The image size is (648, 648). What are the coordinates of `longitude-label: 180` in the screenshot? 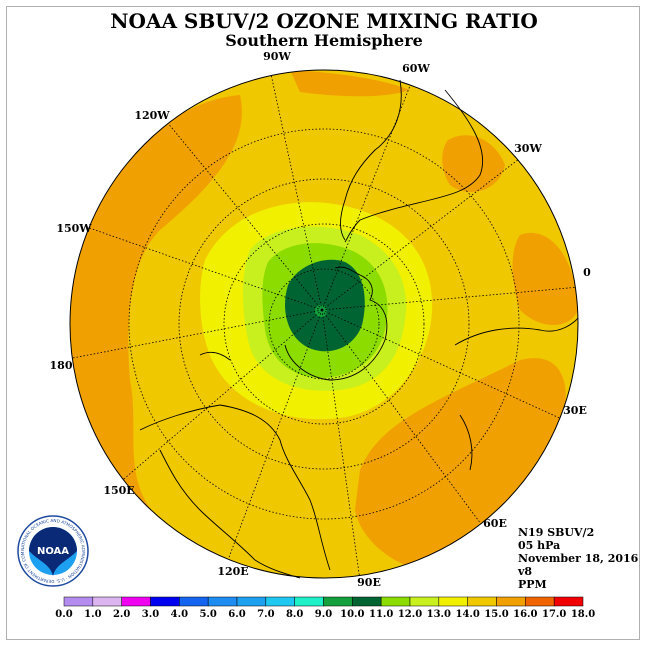 It's located at (61, 365).